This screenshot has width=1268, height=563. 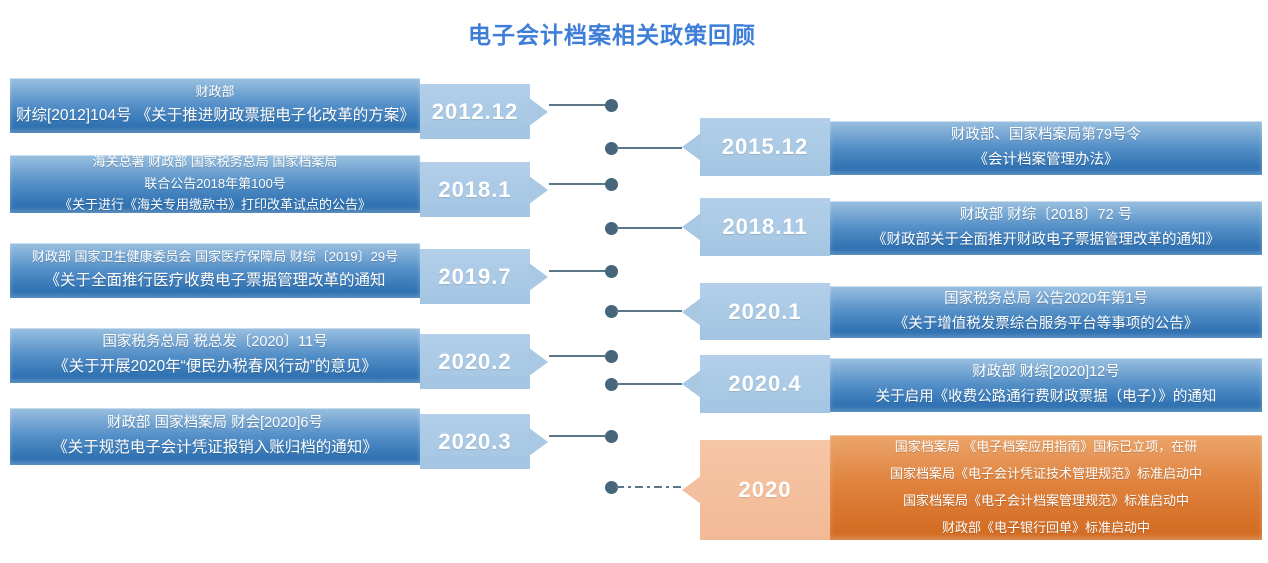 What do you see at coordinates (649, 487) in the screenshot?
I see `connector-line-dashed` at bounding box center [649, 487].